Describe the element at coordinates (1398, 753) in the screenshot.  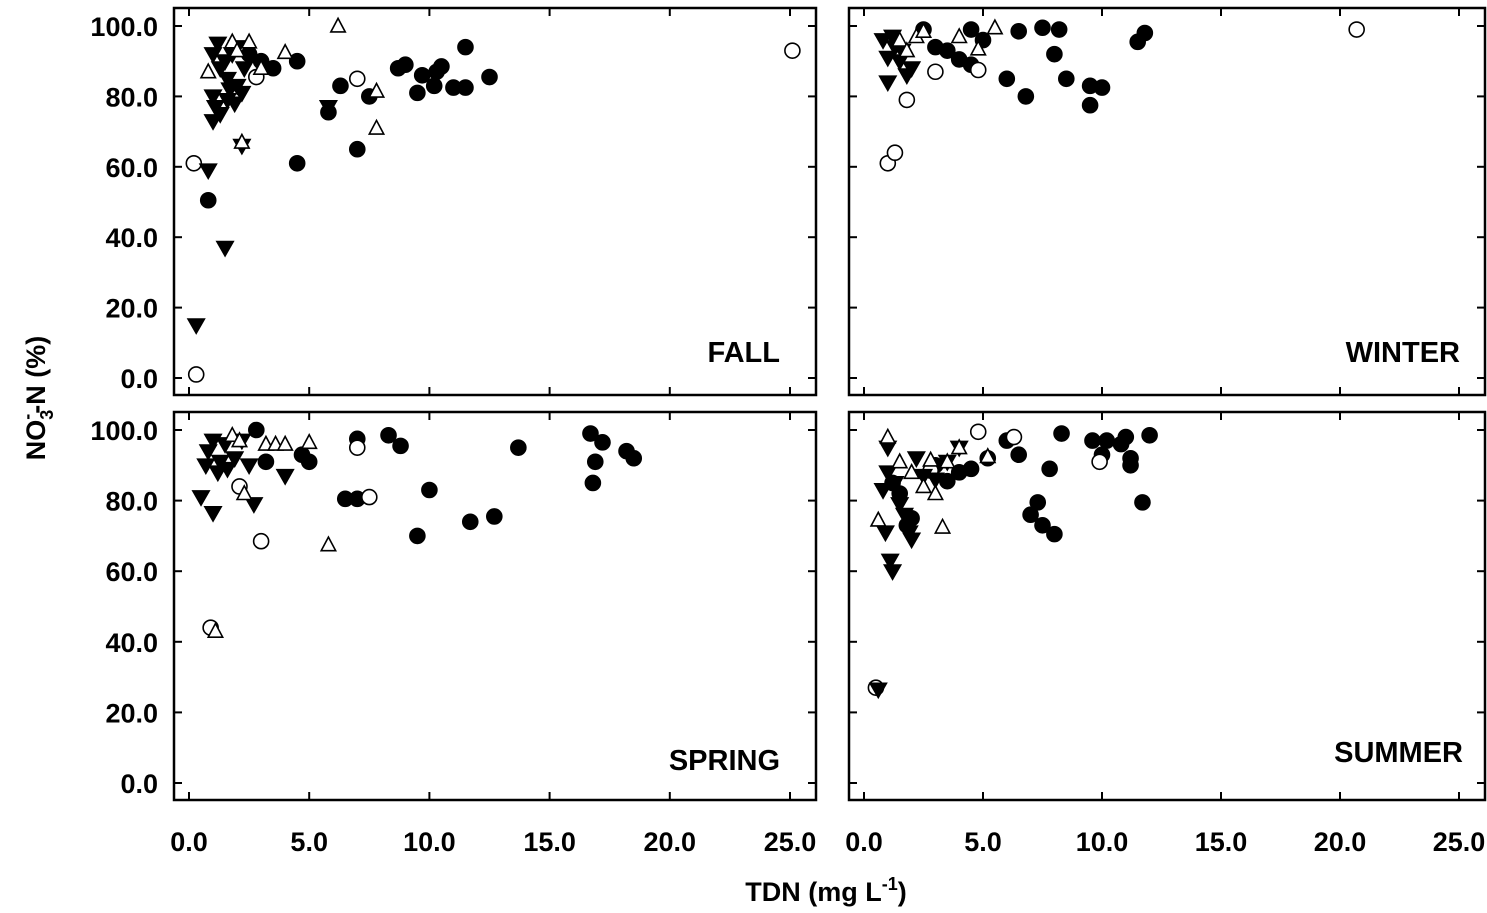
I see `panel-label: SUMMER` at that location.